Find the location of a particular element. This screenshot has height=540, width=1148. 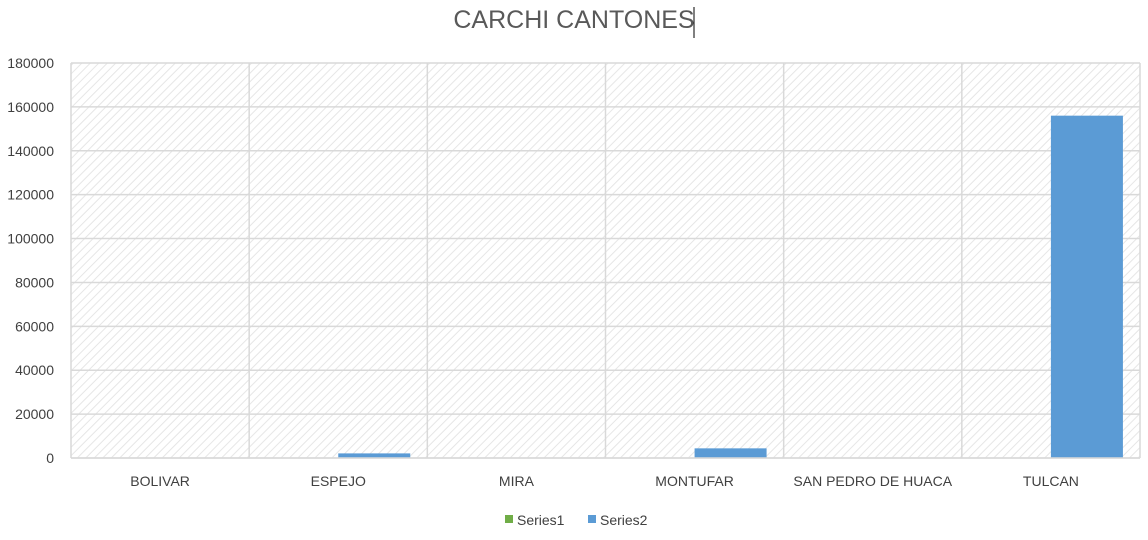

y-tick-label: 0 is located at coordinates (50, 458).